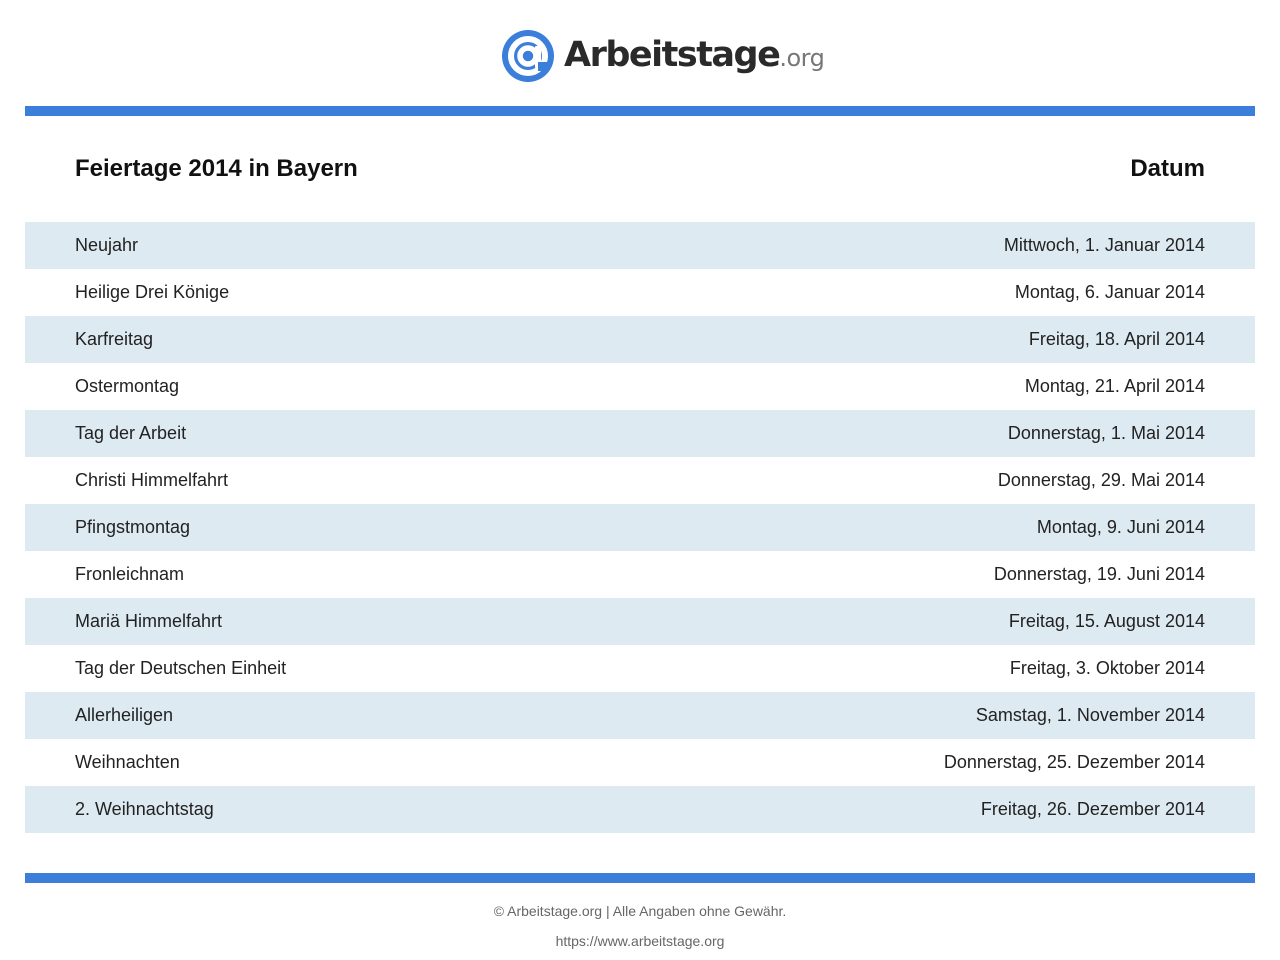 The image size is (1280, 960). I want to click on at-sign-icon, so click(528, 56).